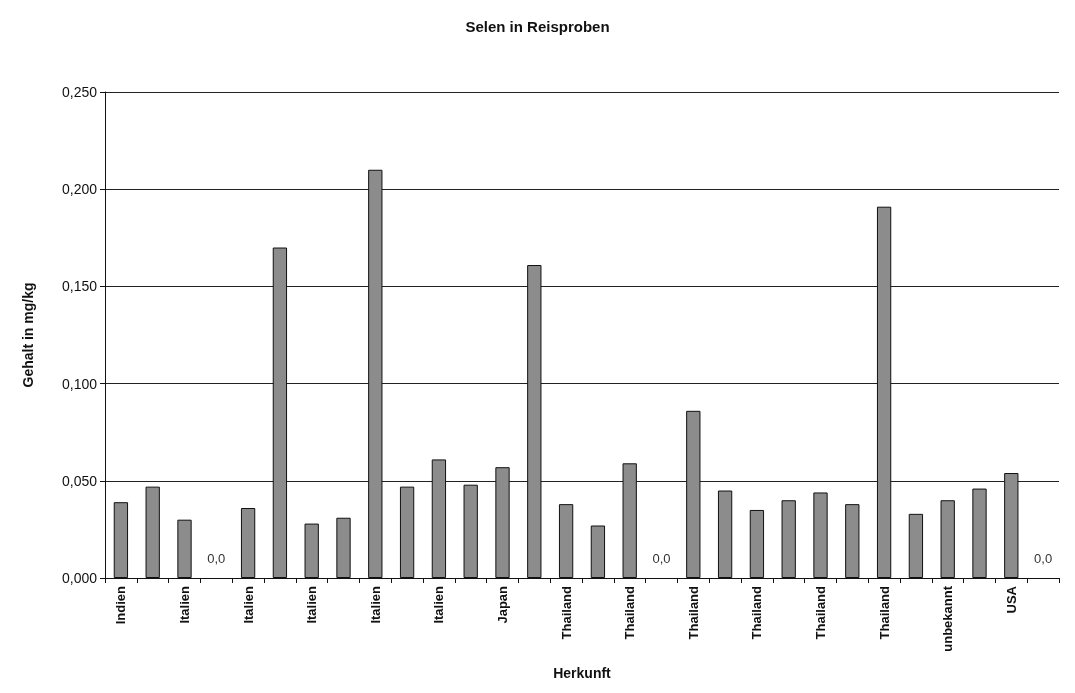  I want to click on y-tick-label: 0,250, so click(79, 92).